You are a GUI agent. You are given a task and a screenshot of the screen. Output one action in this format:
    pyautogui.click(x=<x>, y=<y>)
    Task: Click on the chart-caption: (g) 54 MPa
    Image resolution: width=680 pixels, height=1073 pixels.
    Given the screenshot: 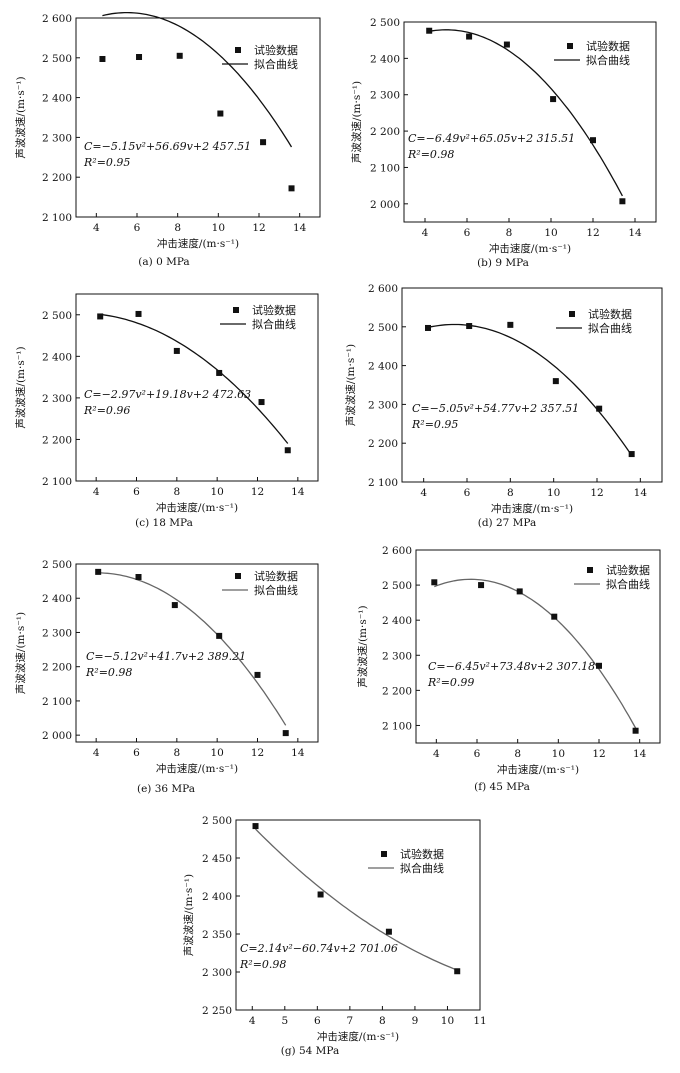 What is the action you would take?
    pyautogui.click(x=310, y=1051)
    